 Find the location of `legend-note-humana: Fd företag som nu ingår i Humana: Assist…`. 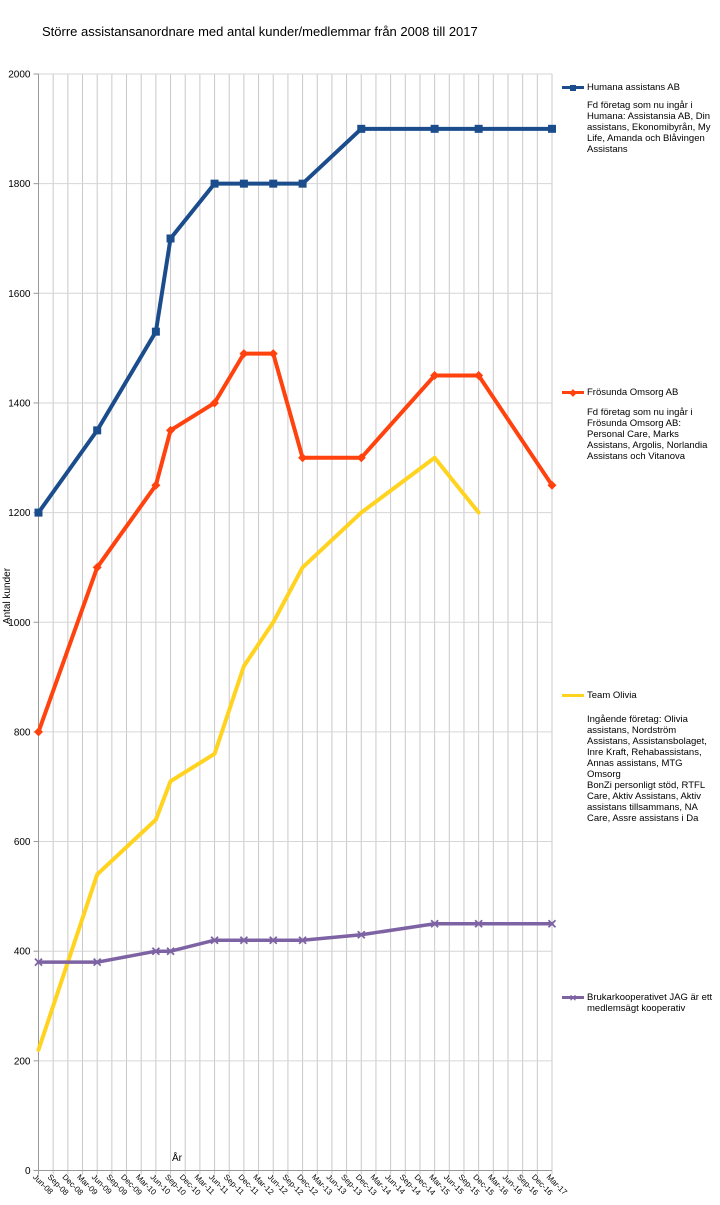

legend-note-humana: Fd företag som nu ingår i Humana: Assist… is located at coordinates (649, 127).